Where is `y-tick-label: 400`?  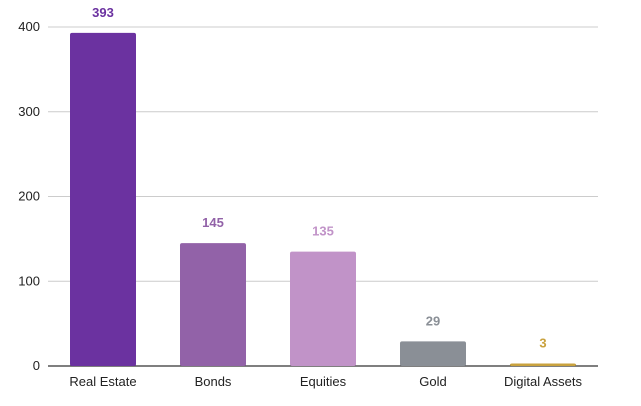
y-tick-label: 400 is located at coordinates (29, 26).